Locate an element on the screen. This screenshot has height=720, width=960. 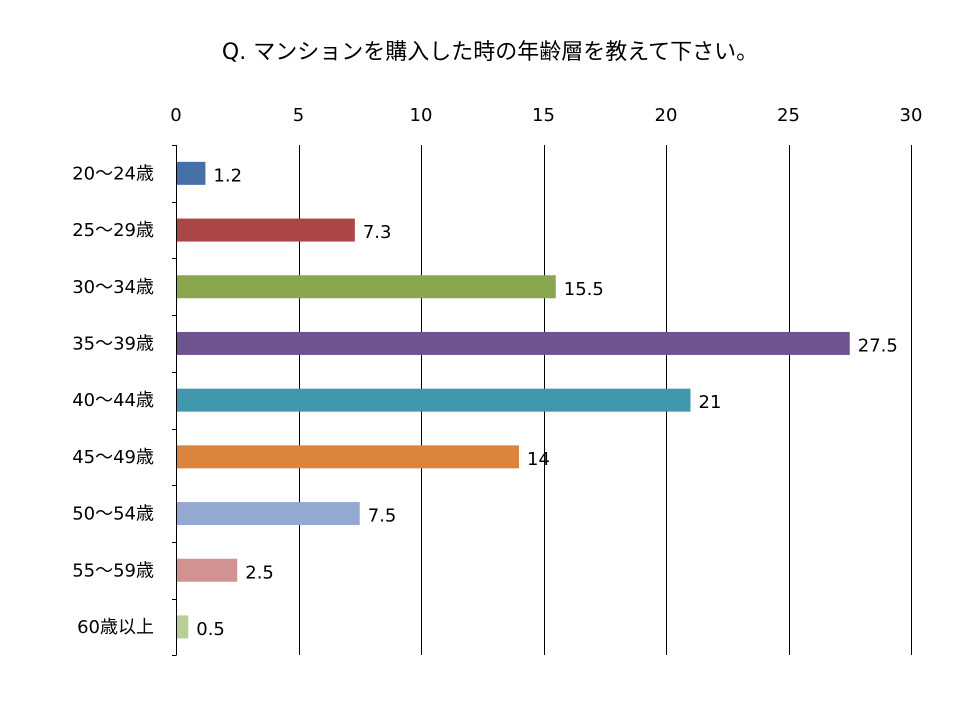
data-label: 15.5 is located at coordinates (584, 289).